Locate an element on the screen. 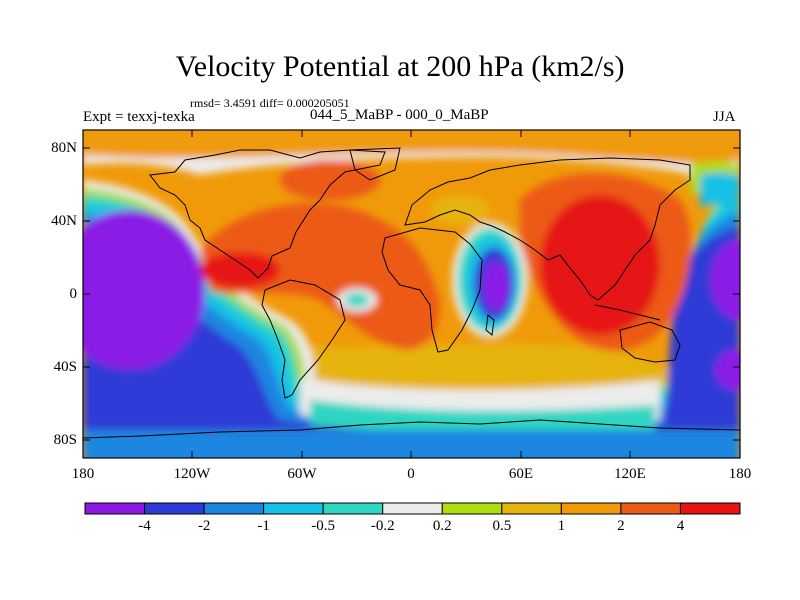 This screenshot has height=600, width=800. colorbar-tick-label: 0.2 is located at coordinates (442, 526).